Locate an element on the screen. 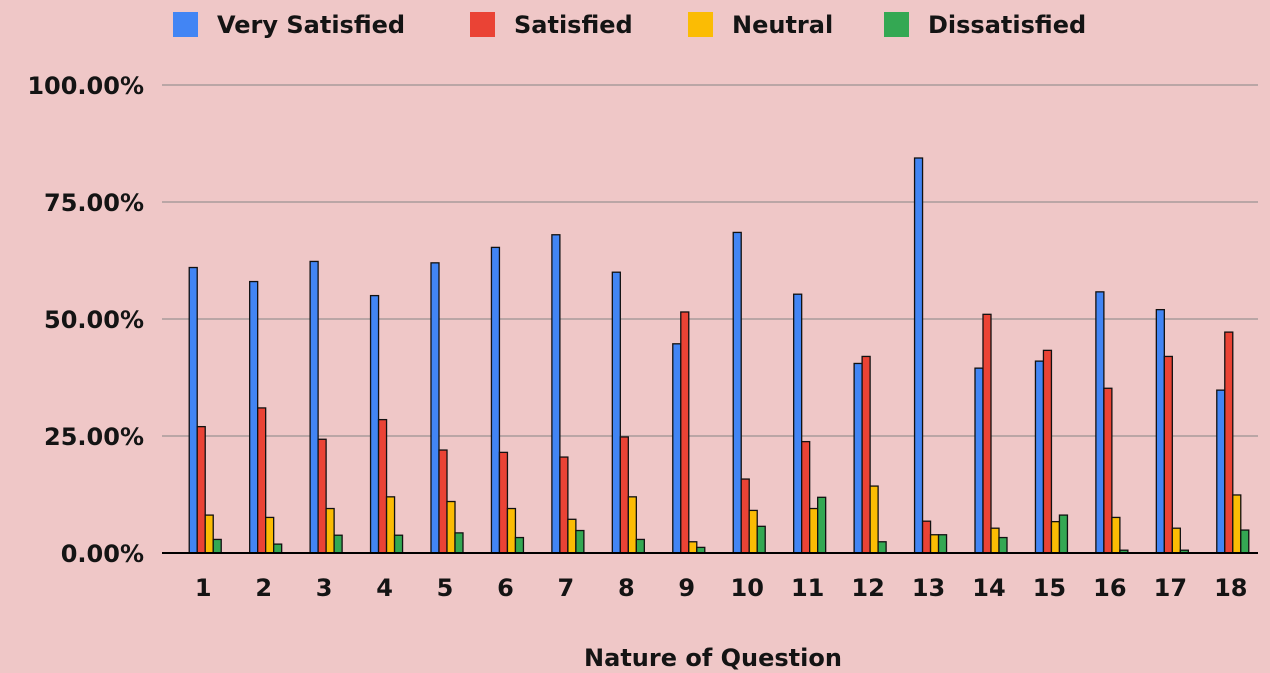 This screenshot has height=673, width=1270. y-tick-label: 100.00% is located at coordinates (85, 86).